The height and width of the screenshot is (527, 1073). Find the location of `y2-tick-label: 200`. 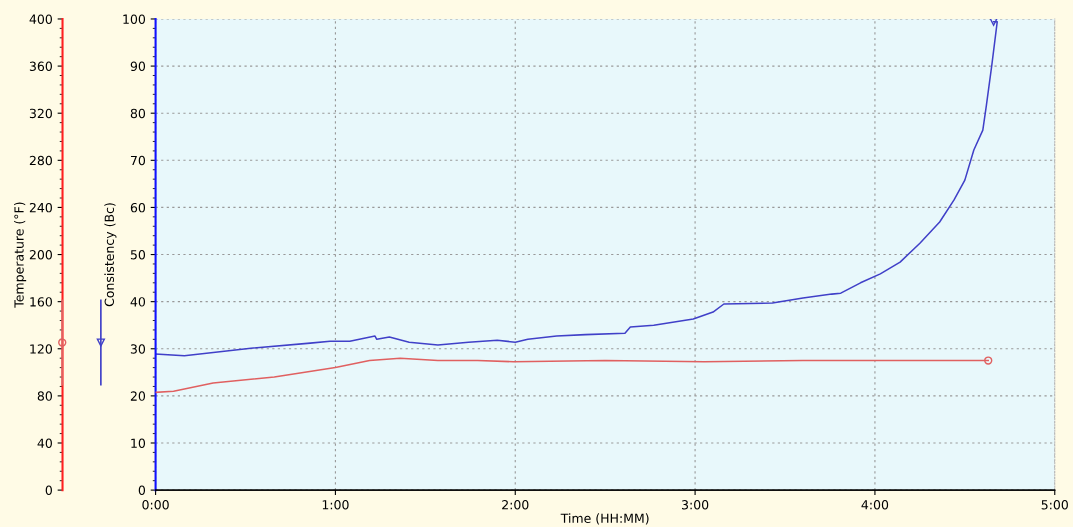

y2-tick-label: 200 is located at coordinates (40, 255).